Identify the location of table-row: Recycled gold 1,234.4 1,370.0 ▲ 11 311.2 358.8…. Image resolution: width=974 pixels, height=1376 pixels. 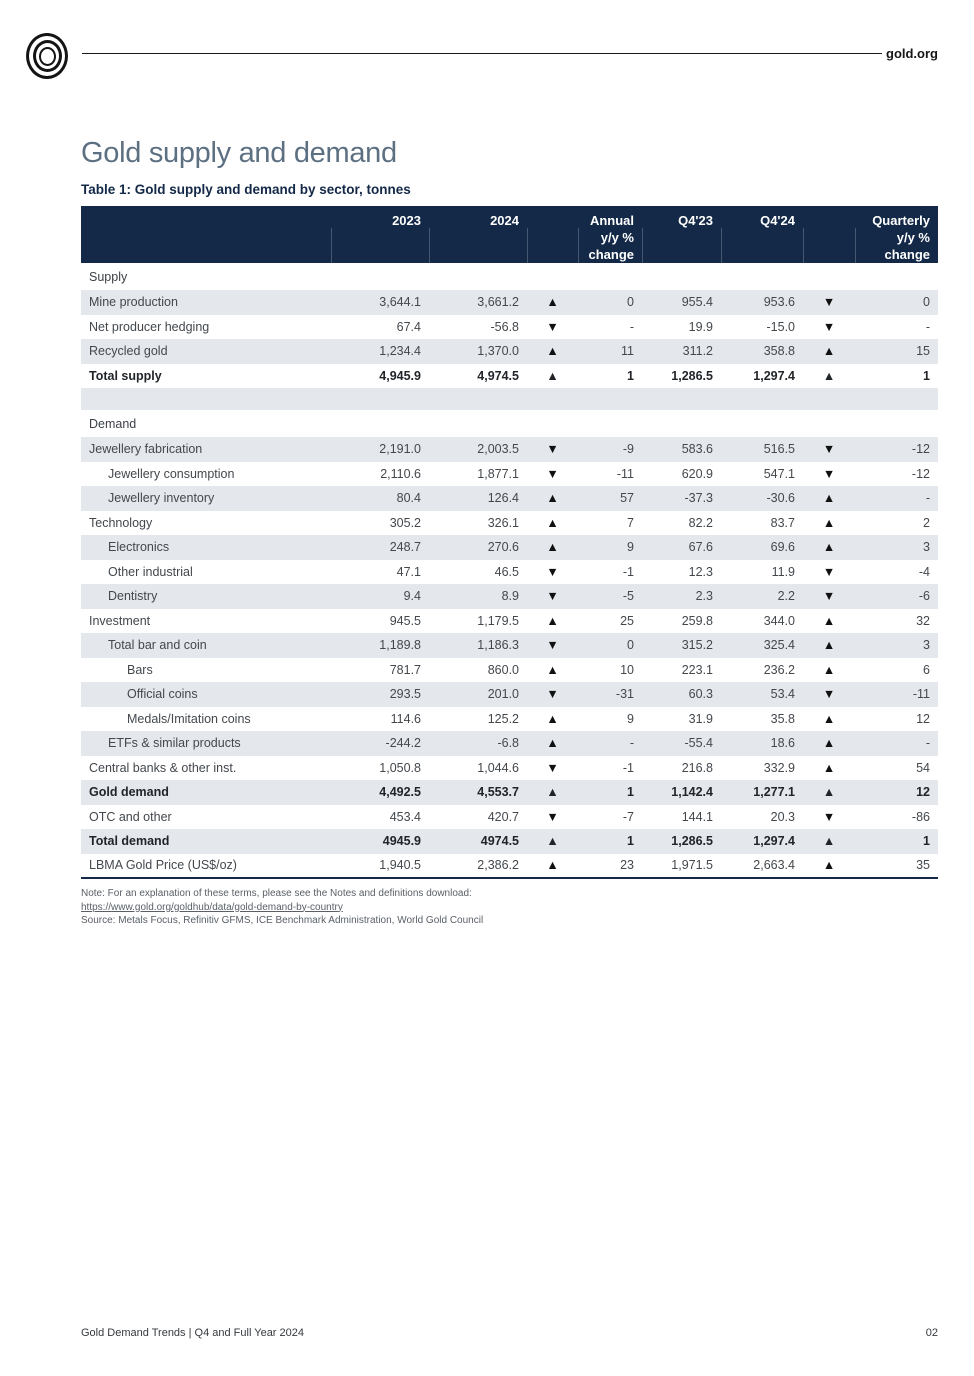
(509, 351).